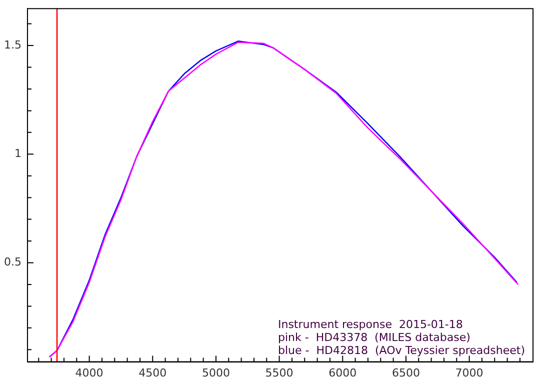  Describe the element at coordinates (279, 373) in the screenshot. I see `x-tick-label: 5500` at that location.